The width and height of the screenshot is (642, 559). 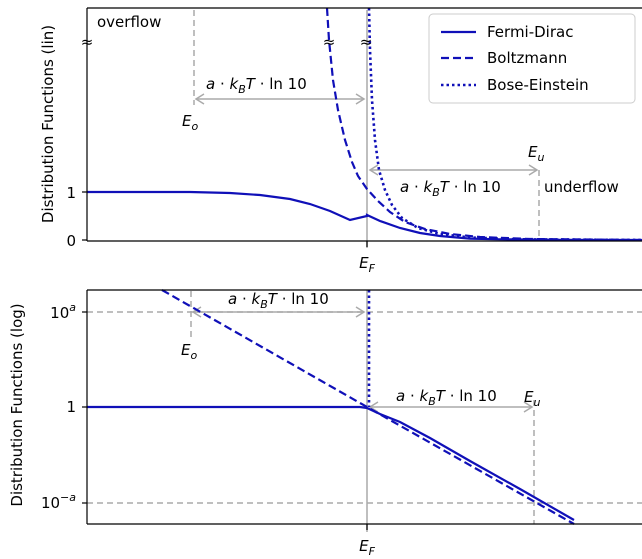 What do you see at coordinates (530, 32) in the screenshot?
I see `legend-label-fermi-dirac: Fermi-Dirac` at bounding box center [530, 32].